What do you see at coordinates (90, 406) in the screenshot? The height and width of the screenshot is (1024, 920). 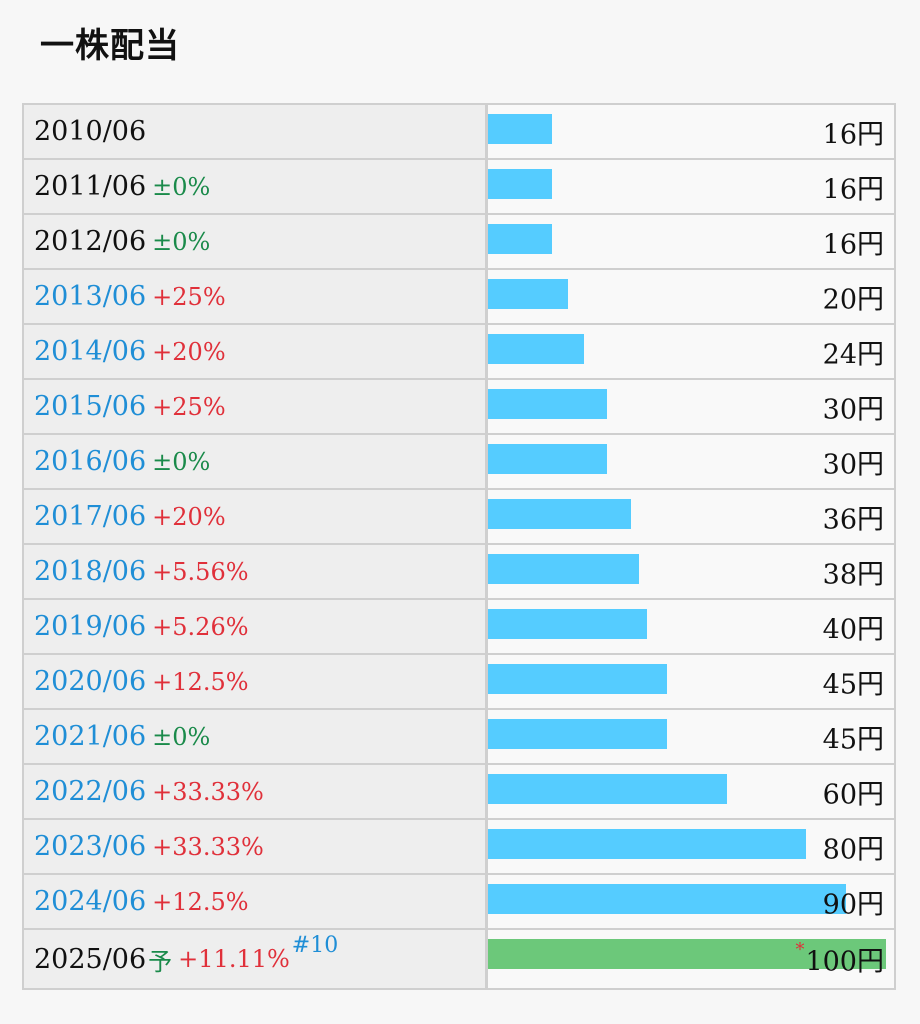 I see `year-label: 2015/06` at bounding box center [90, 406].